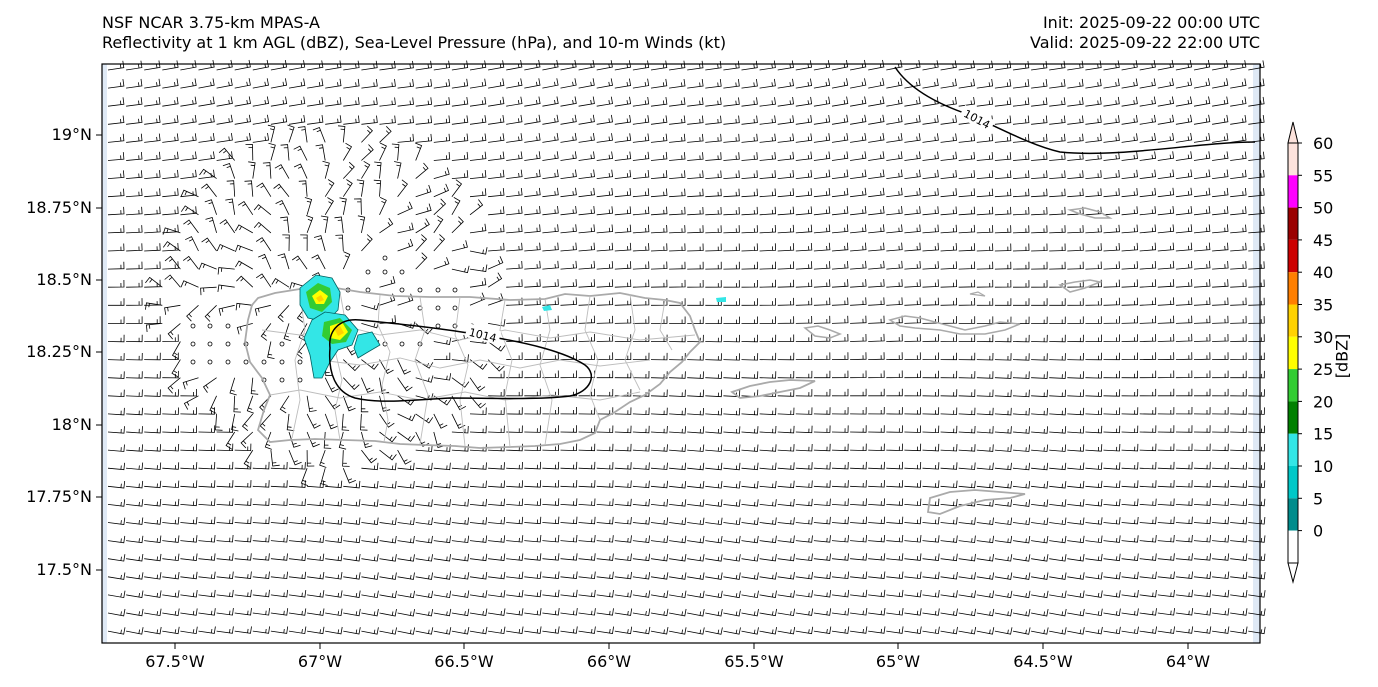 The image size is (1378, 687). What do you see at coordinates (1323, 305) in the screenshot?
I see `colorbar-tick-35: 35` at bounding box center [1323, 305].